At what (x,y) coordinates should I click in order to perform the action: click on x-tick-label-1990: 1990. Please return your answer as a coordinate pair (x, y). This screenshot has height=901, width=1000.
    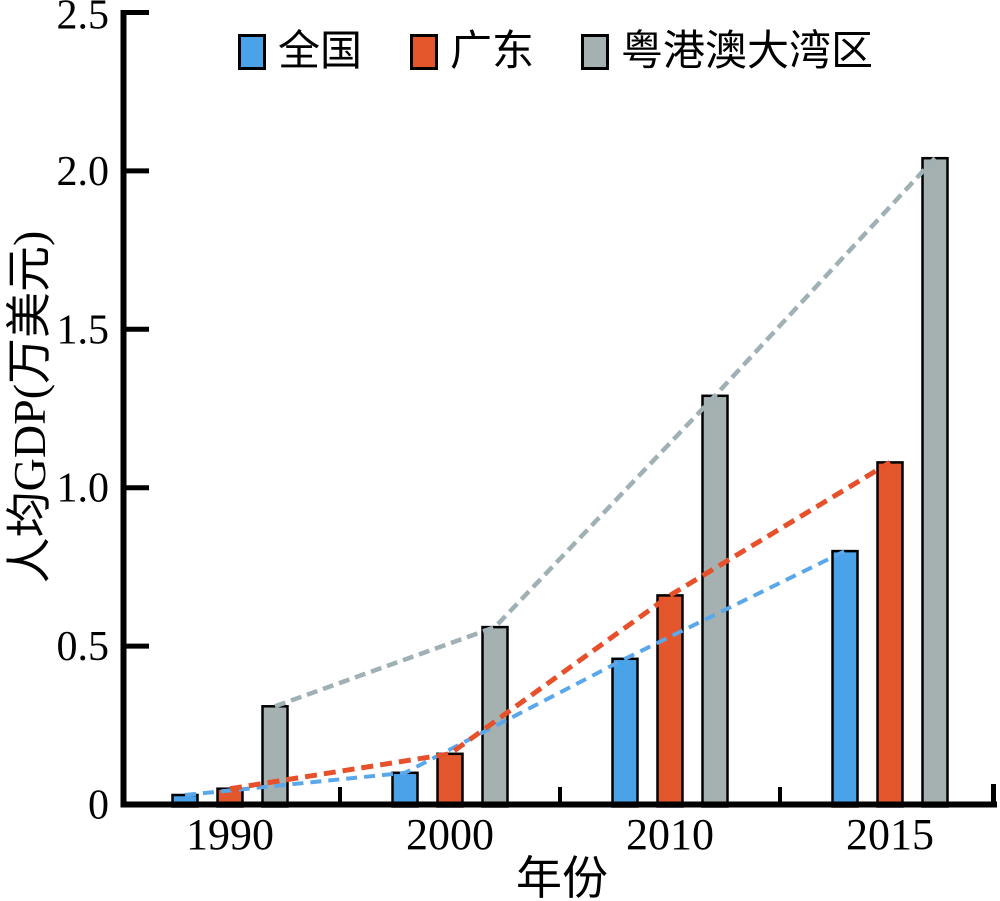
    Looking at the image, I should click on (230, 834).